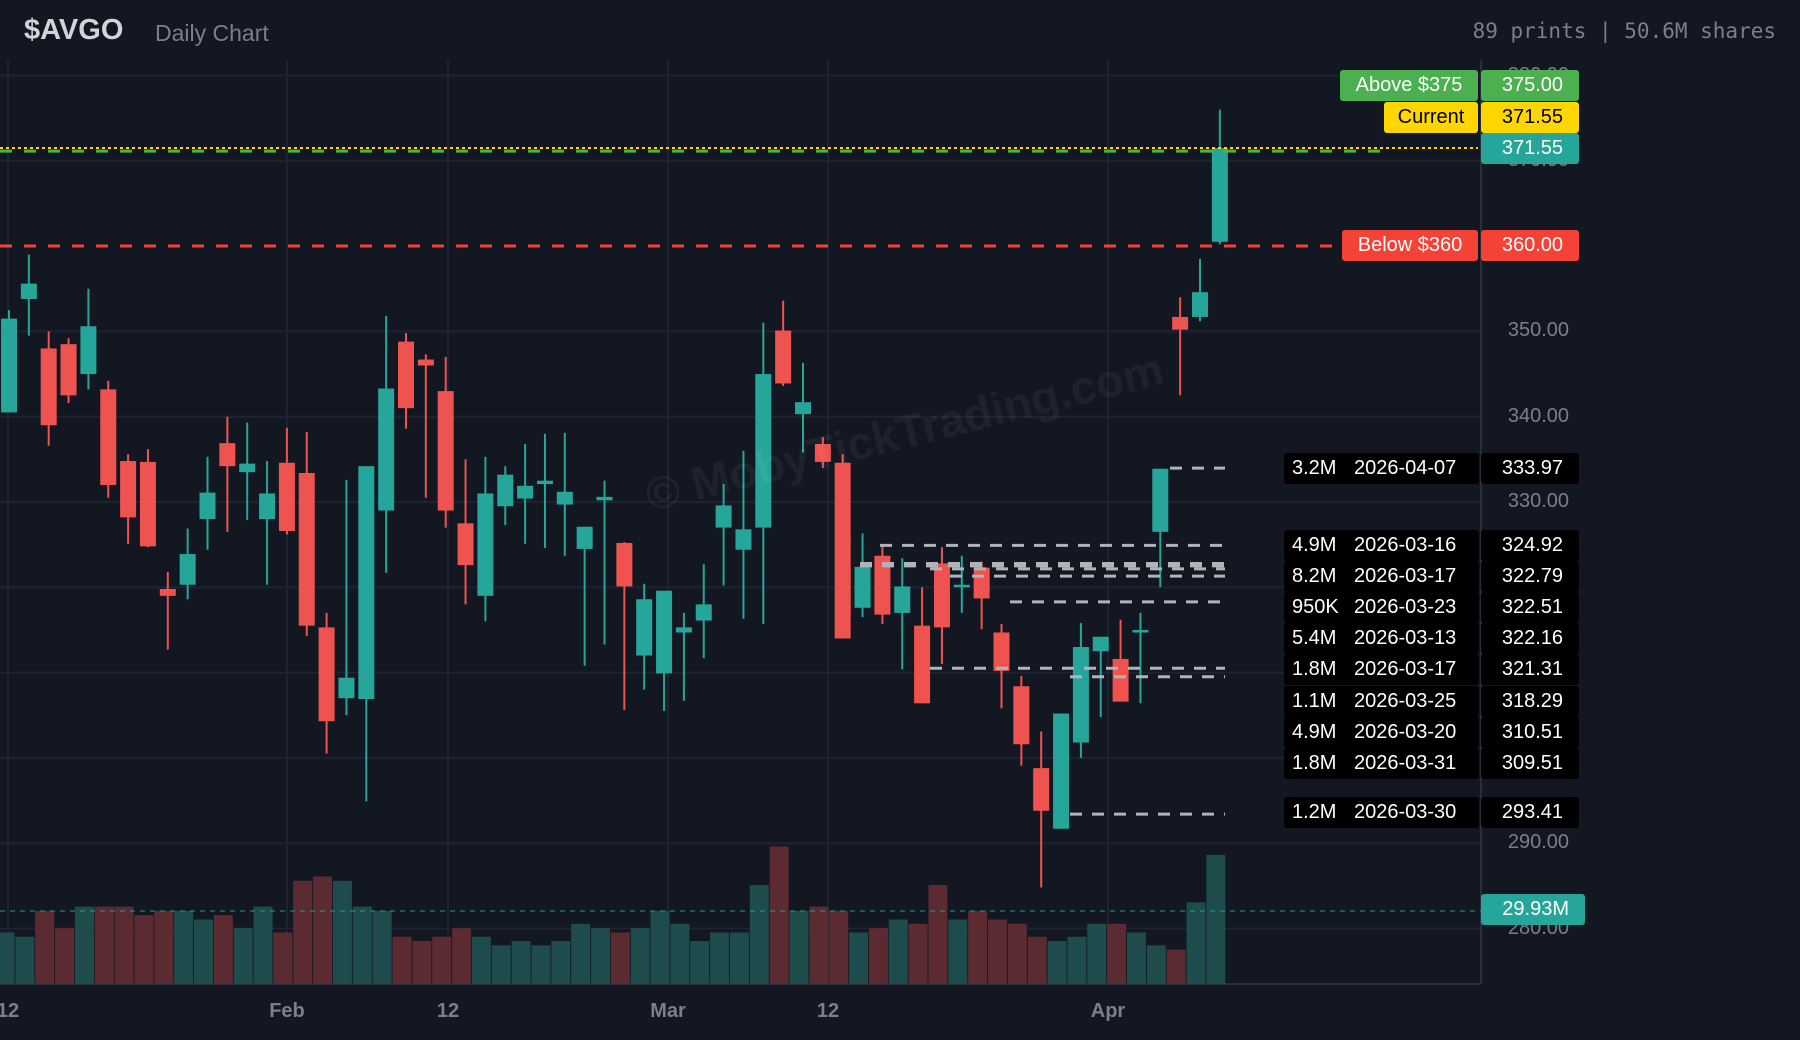 The height and width of the screenshot is (1040, 1800). I want to click on print-date: 2026-04-07, so click(1405, 468).